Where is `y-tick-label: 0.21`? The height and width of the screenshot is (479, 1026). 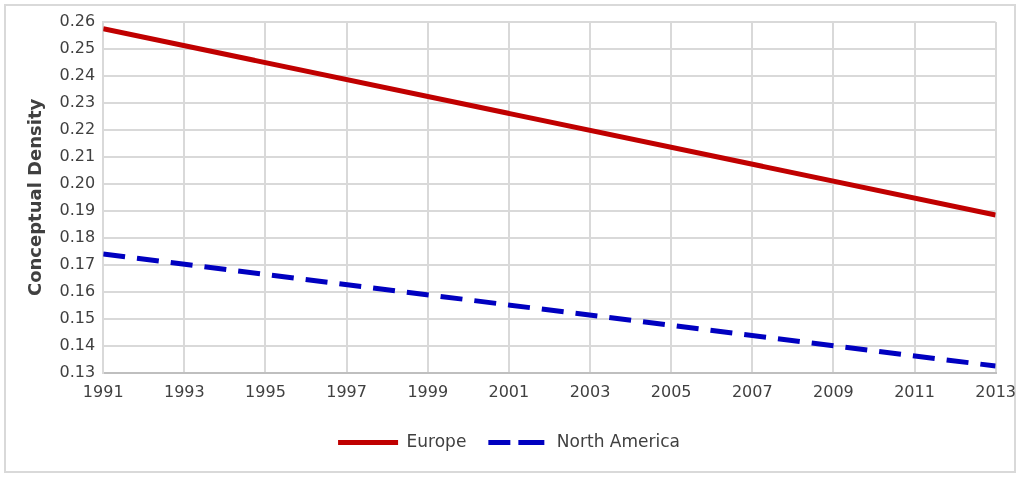 y-tick-label: 0.21 is located at coordinates (77, 156).